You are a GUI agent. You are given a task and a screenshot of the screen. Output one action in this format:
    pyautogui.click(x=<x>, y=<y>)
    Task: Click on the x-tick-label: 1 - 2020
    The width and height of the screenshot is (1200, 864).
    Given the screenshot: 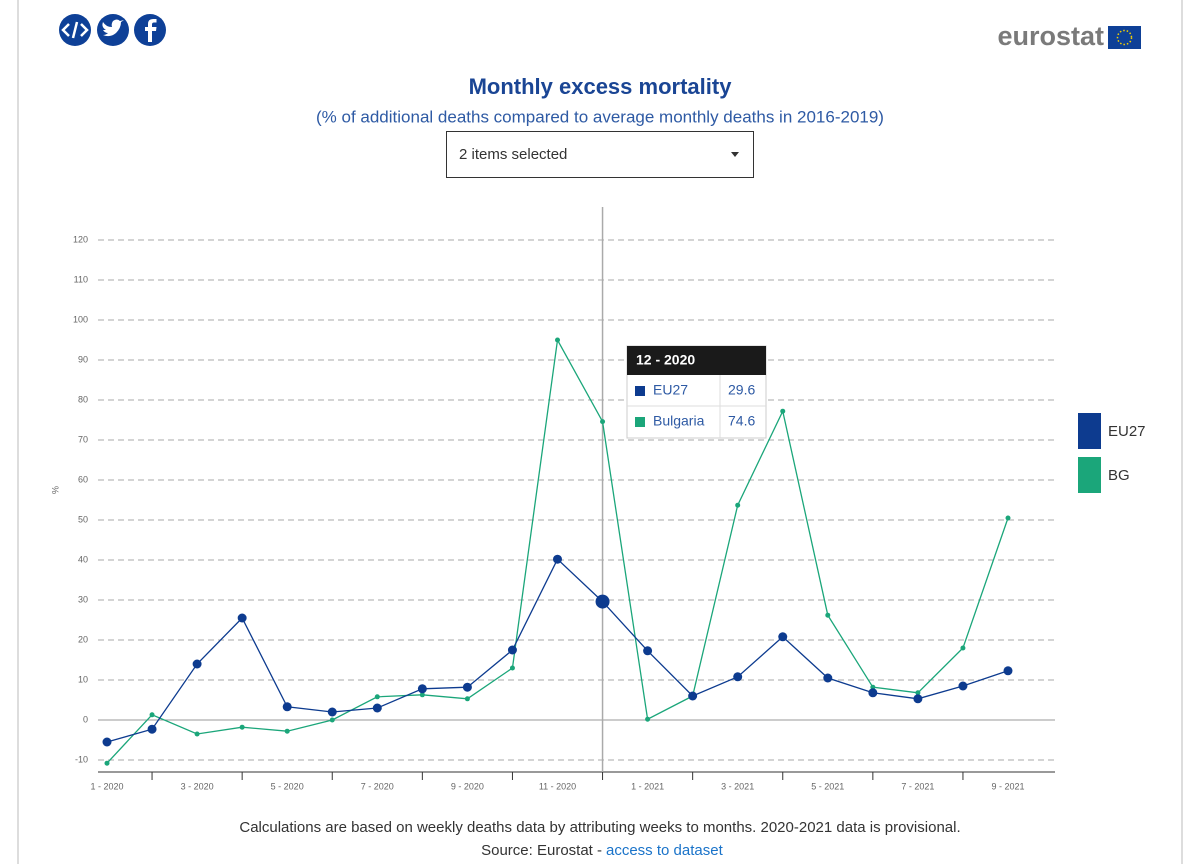 What is the action you would take?
    pyautogui.click(x=106, y=786)
    